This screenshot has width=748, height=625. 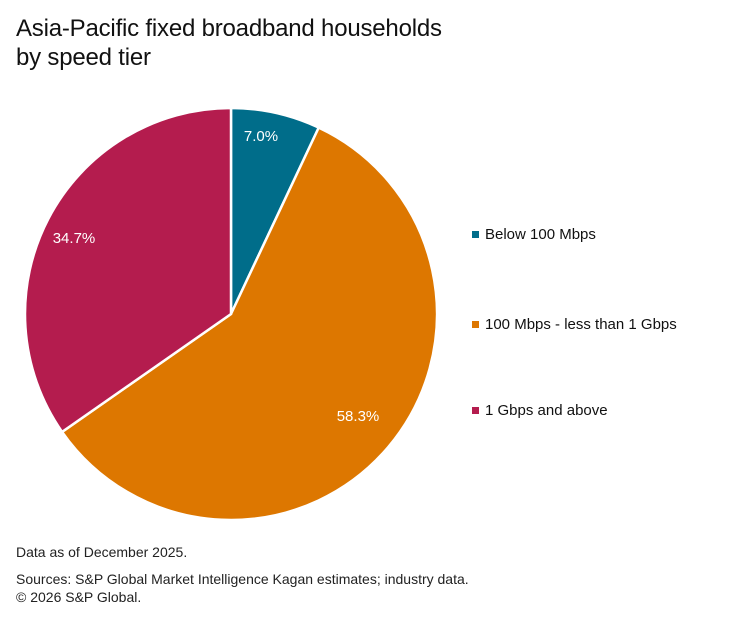 I want to click on title-line-2: by speed tier, so click(x=83, y=57).